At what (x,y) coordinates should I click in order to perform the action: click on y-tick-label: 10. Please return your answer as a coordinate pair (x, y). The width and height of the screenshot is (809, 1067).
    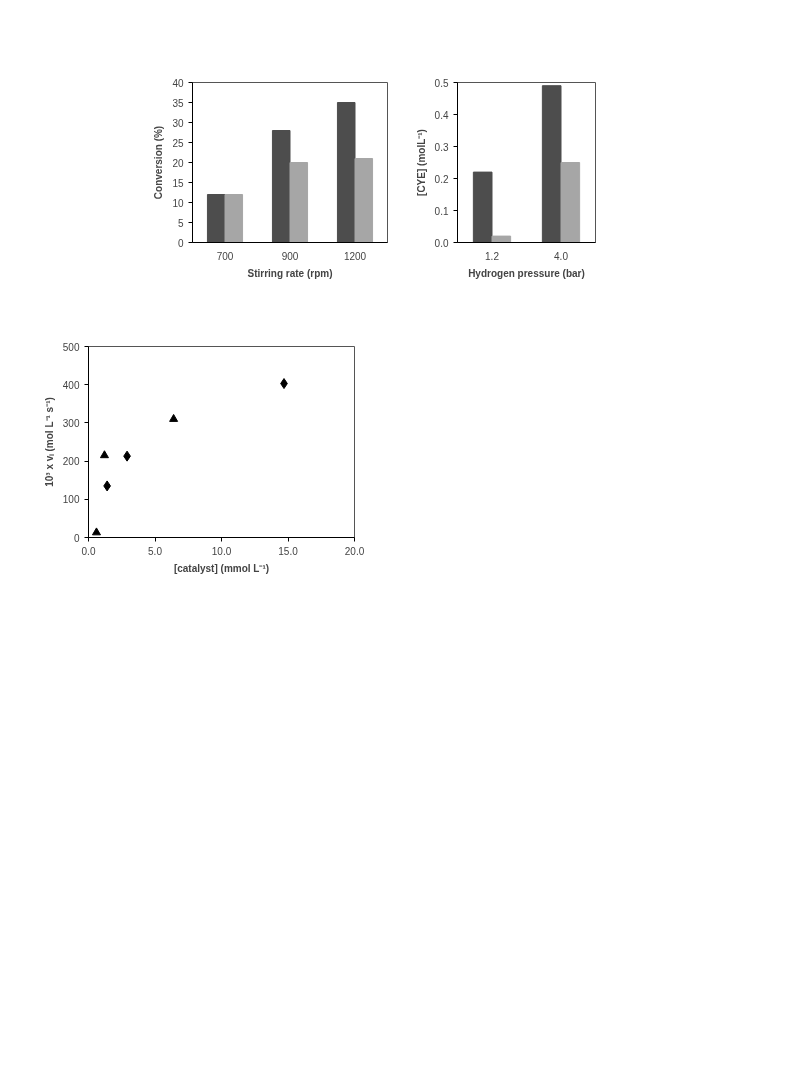
    Looking at the image, I should click on (178, 203).